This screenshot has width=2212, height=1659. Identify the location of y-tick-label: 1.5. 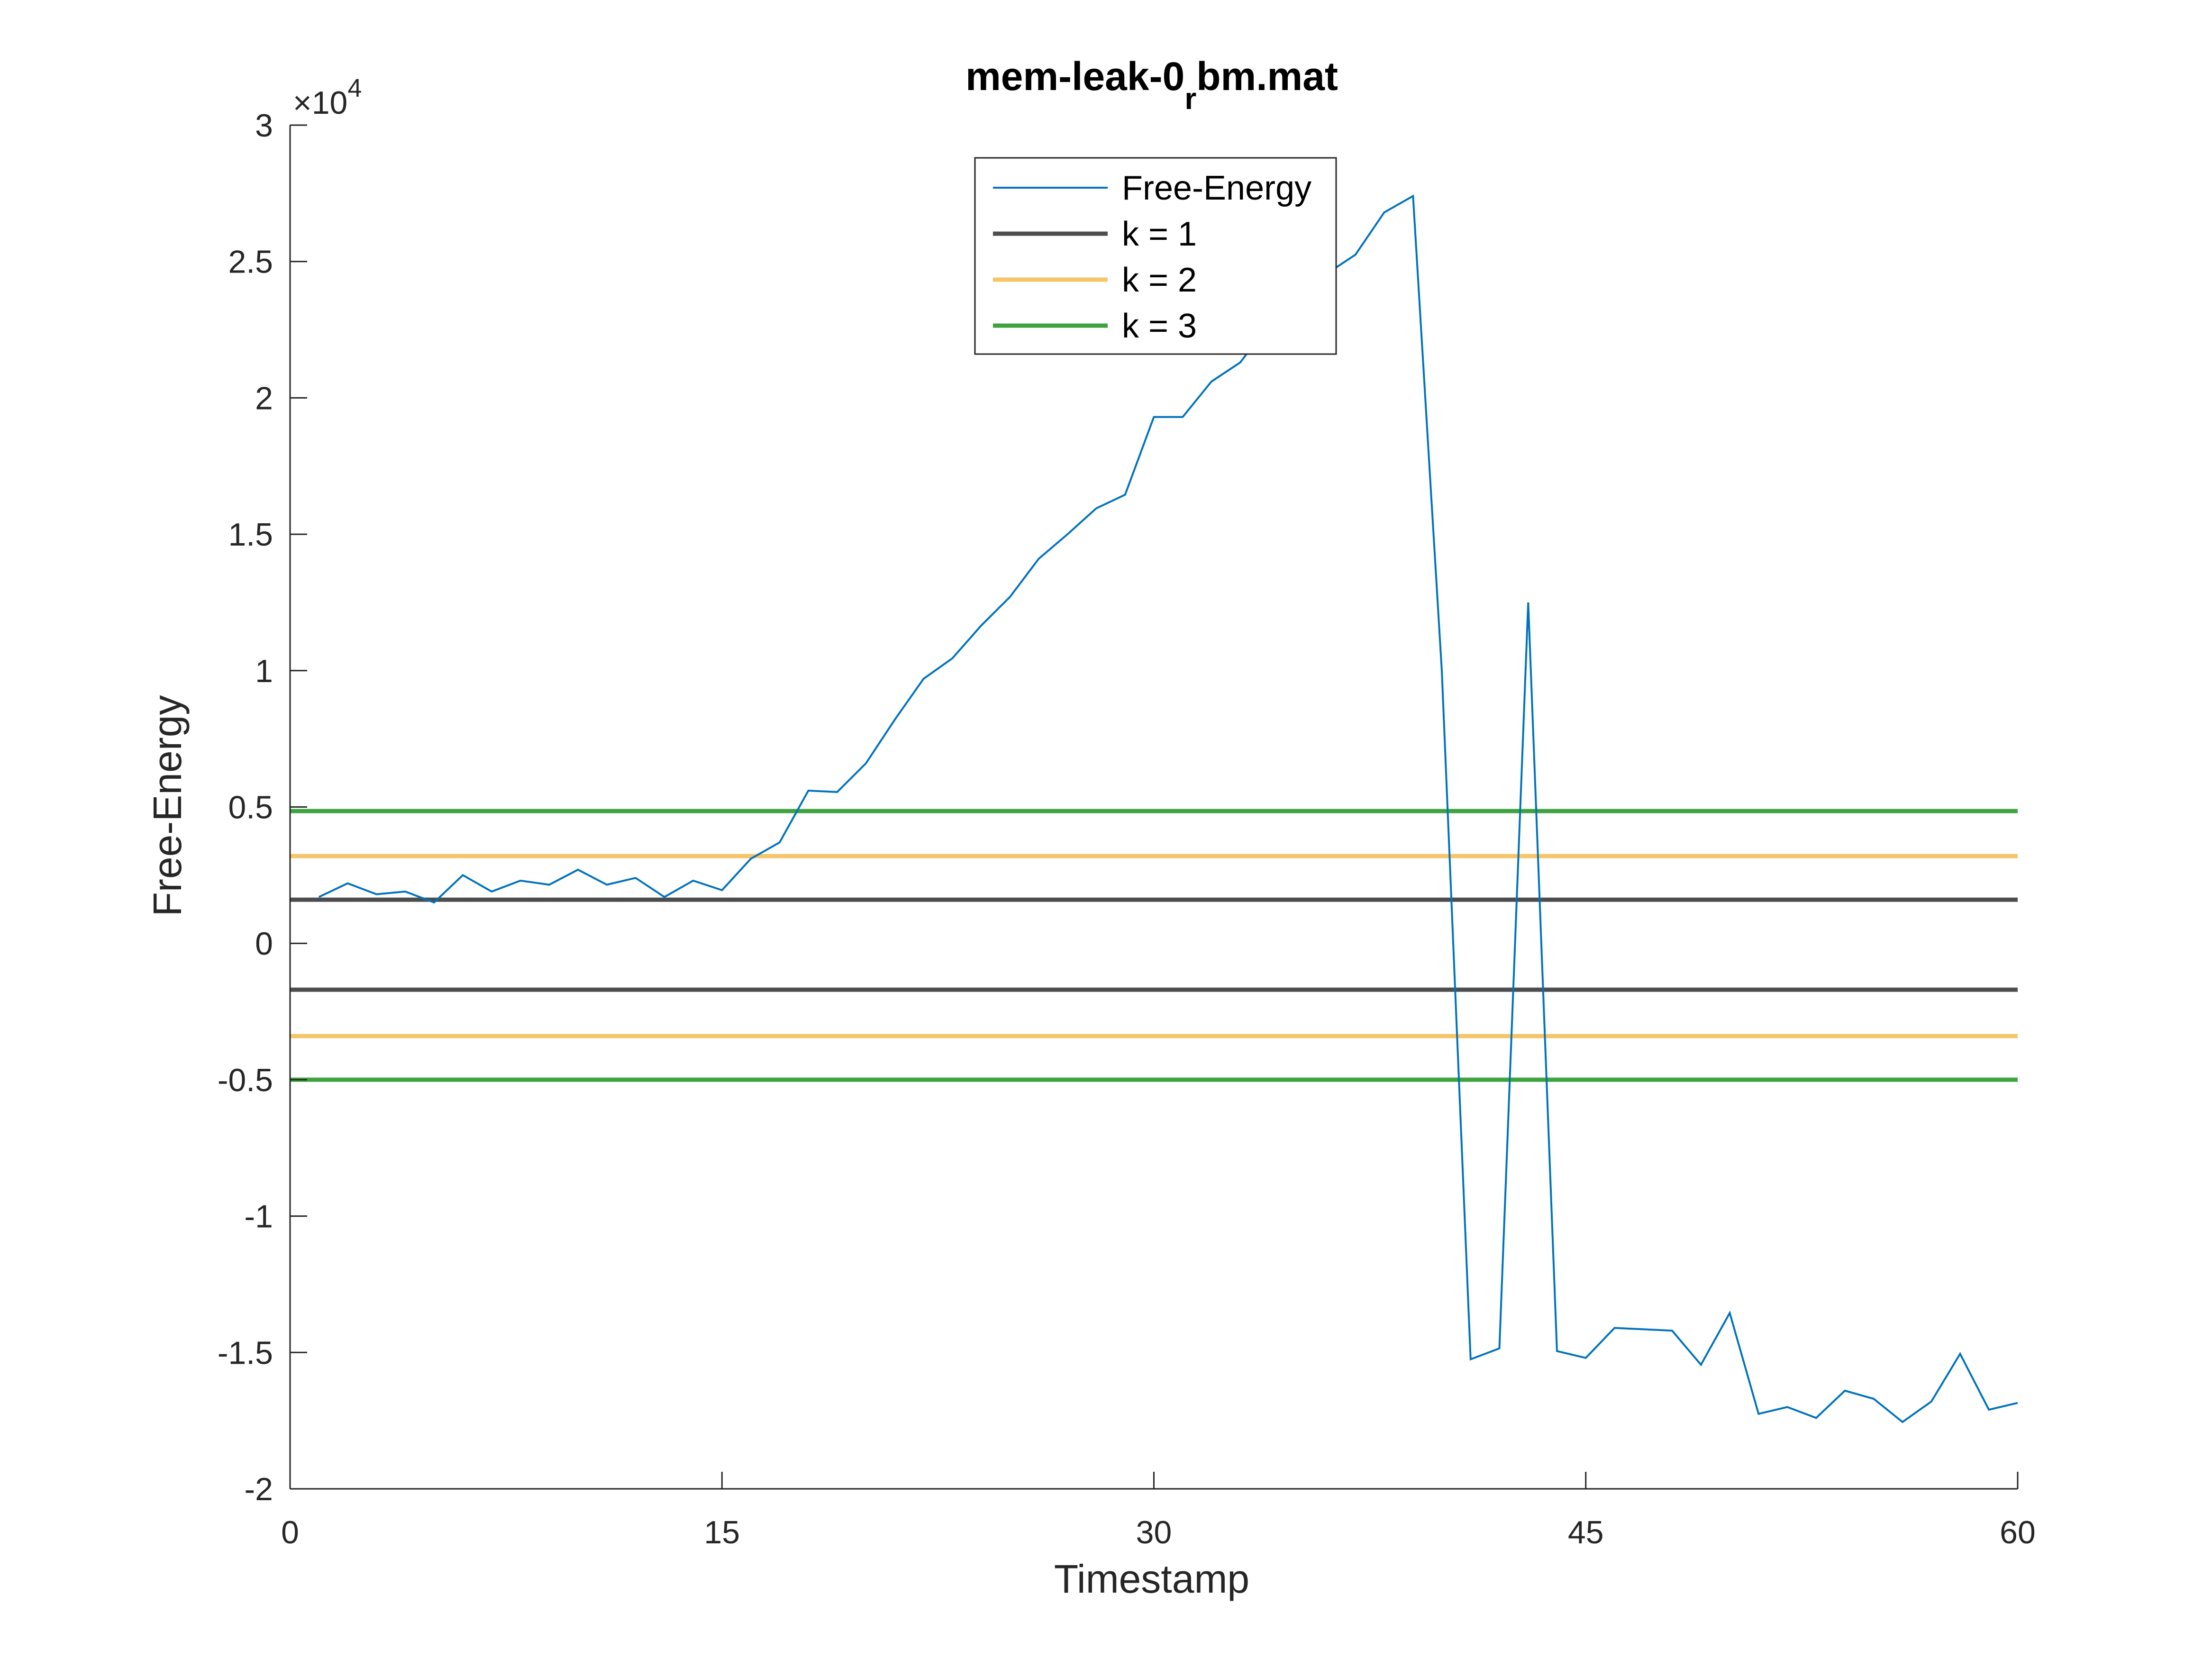
(250, 535).